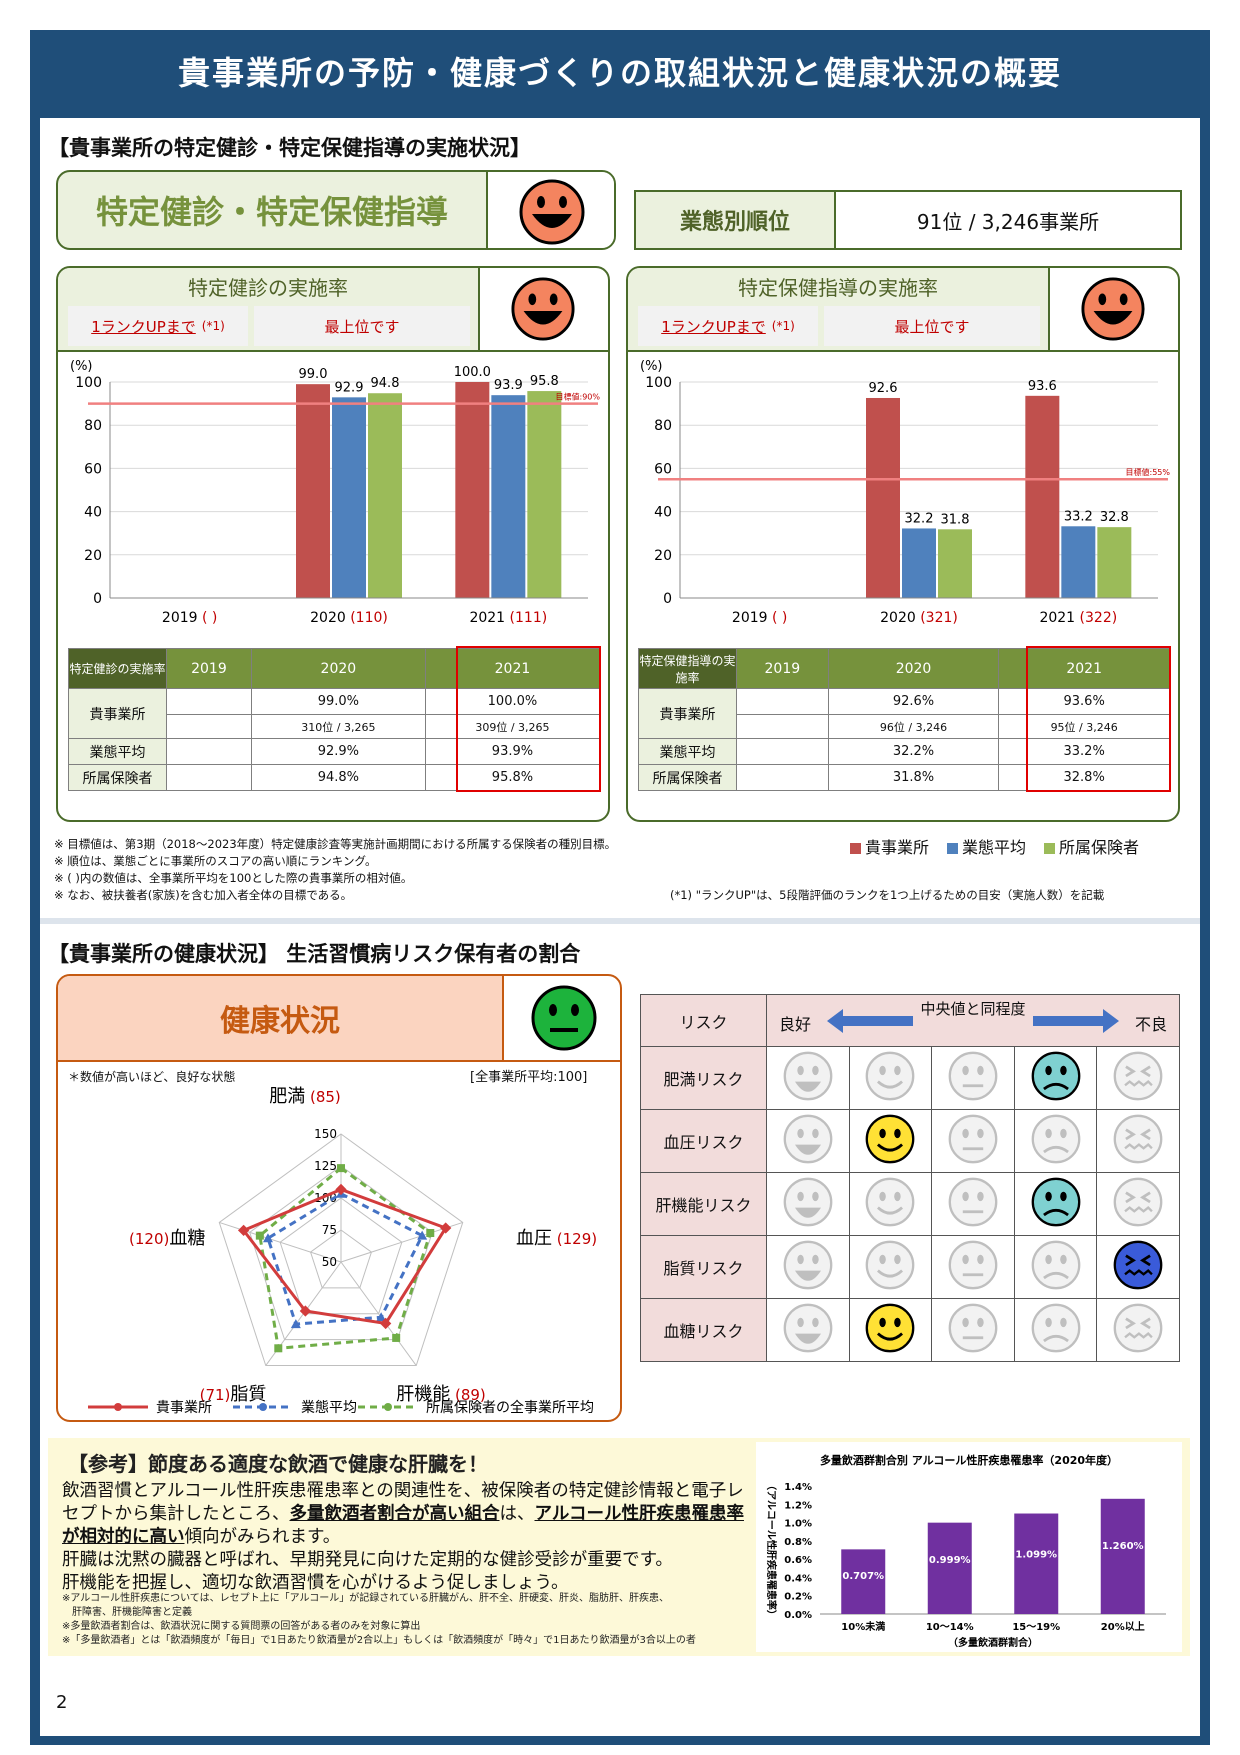 This screenshot has height=1755, width=1240. I want to click on drink-bar-label: 0.707%, so click(863, 1576).